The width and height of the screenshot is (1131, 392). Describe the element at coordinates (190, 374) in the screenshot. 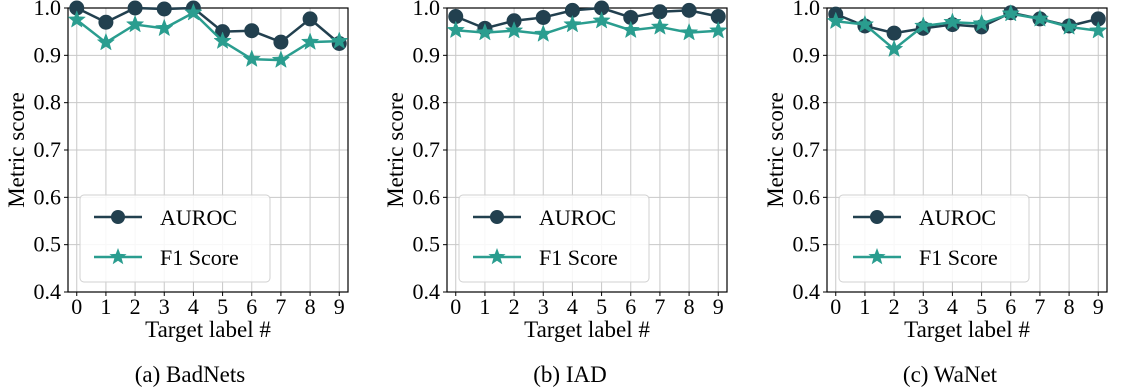

I see `panel-caption: (a) BadNets` at that location.